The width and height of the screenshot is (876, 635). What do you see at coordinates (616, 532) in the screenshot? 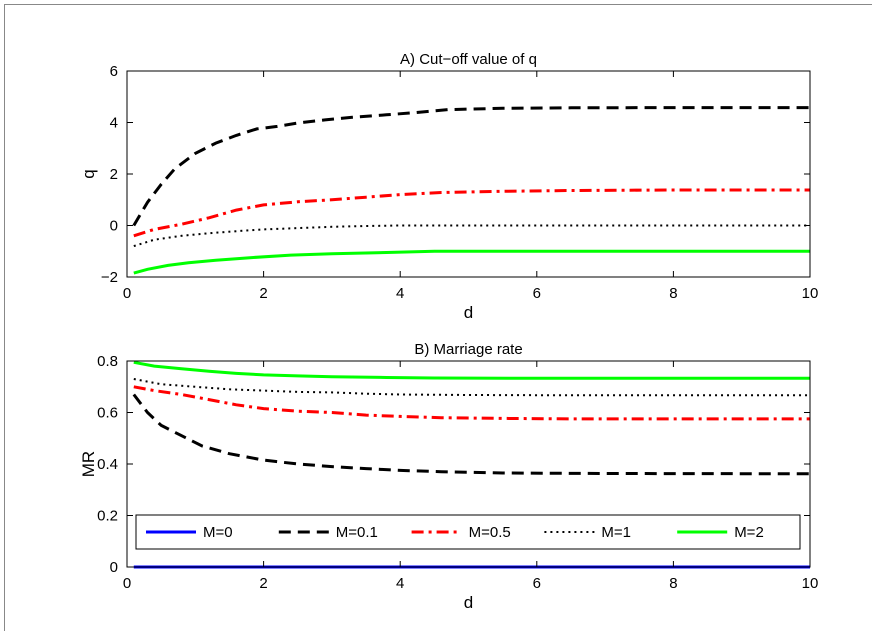
I see `legend-entry: M=1` at bounding box center [616, 532].